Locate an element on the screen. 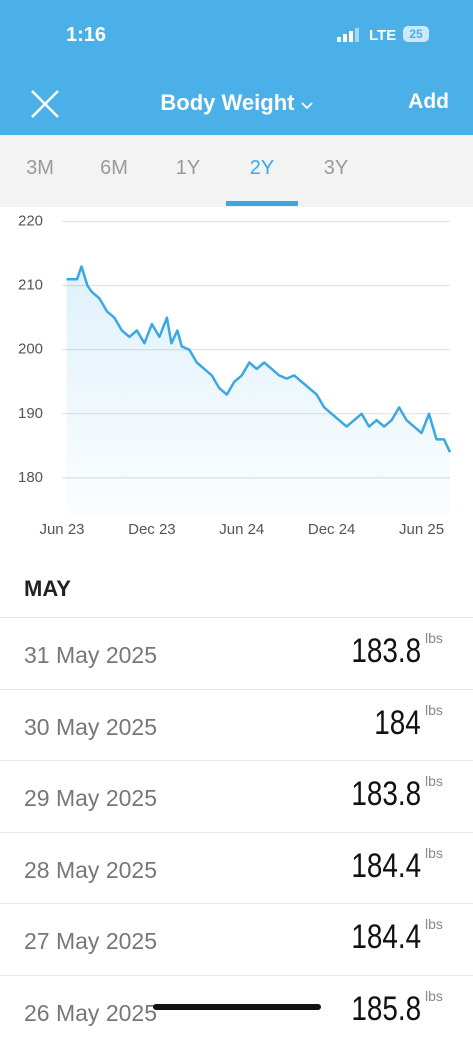 This screenshot has width=473, height=1047. x-tick-label: Dec 23 is located at coordinates (152, 529).